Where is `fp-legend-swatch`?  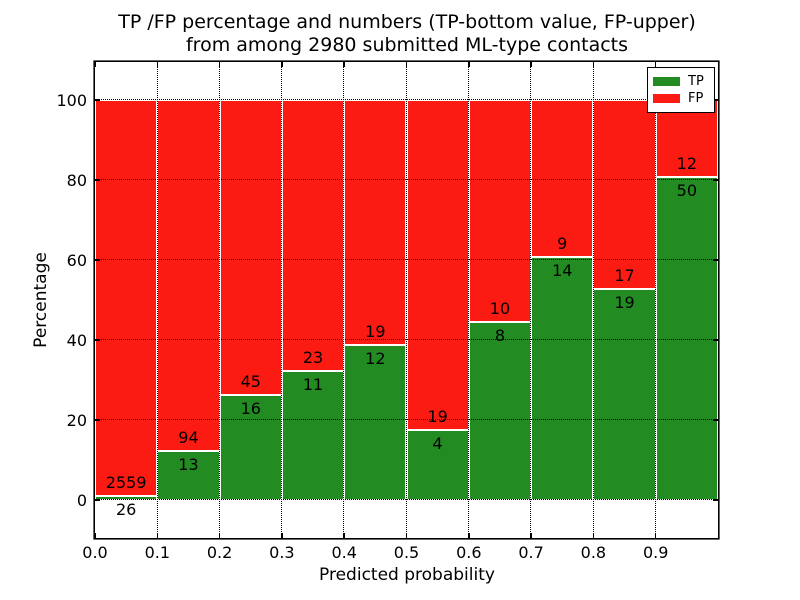 fp-legend-swatch is located at coordinates (666, 99).